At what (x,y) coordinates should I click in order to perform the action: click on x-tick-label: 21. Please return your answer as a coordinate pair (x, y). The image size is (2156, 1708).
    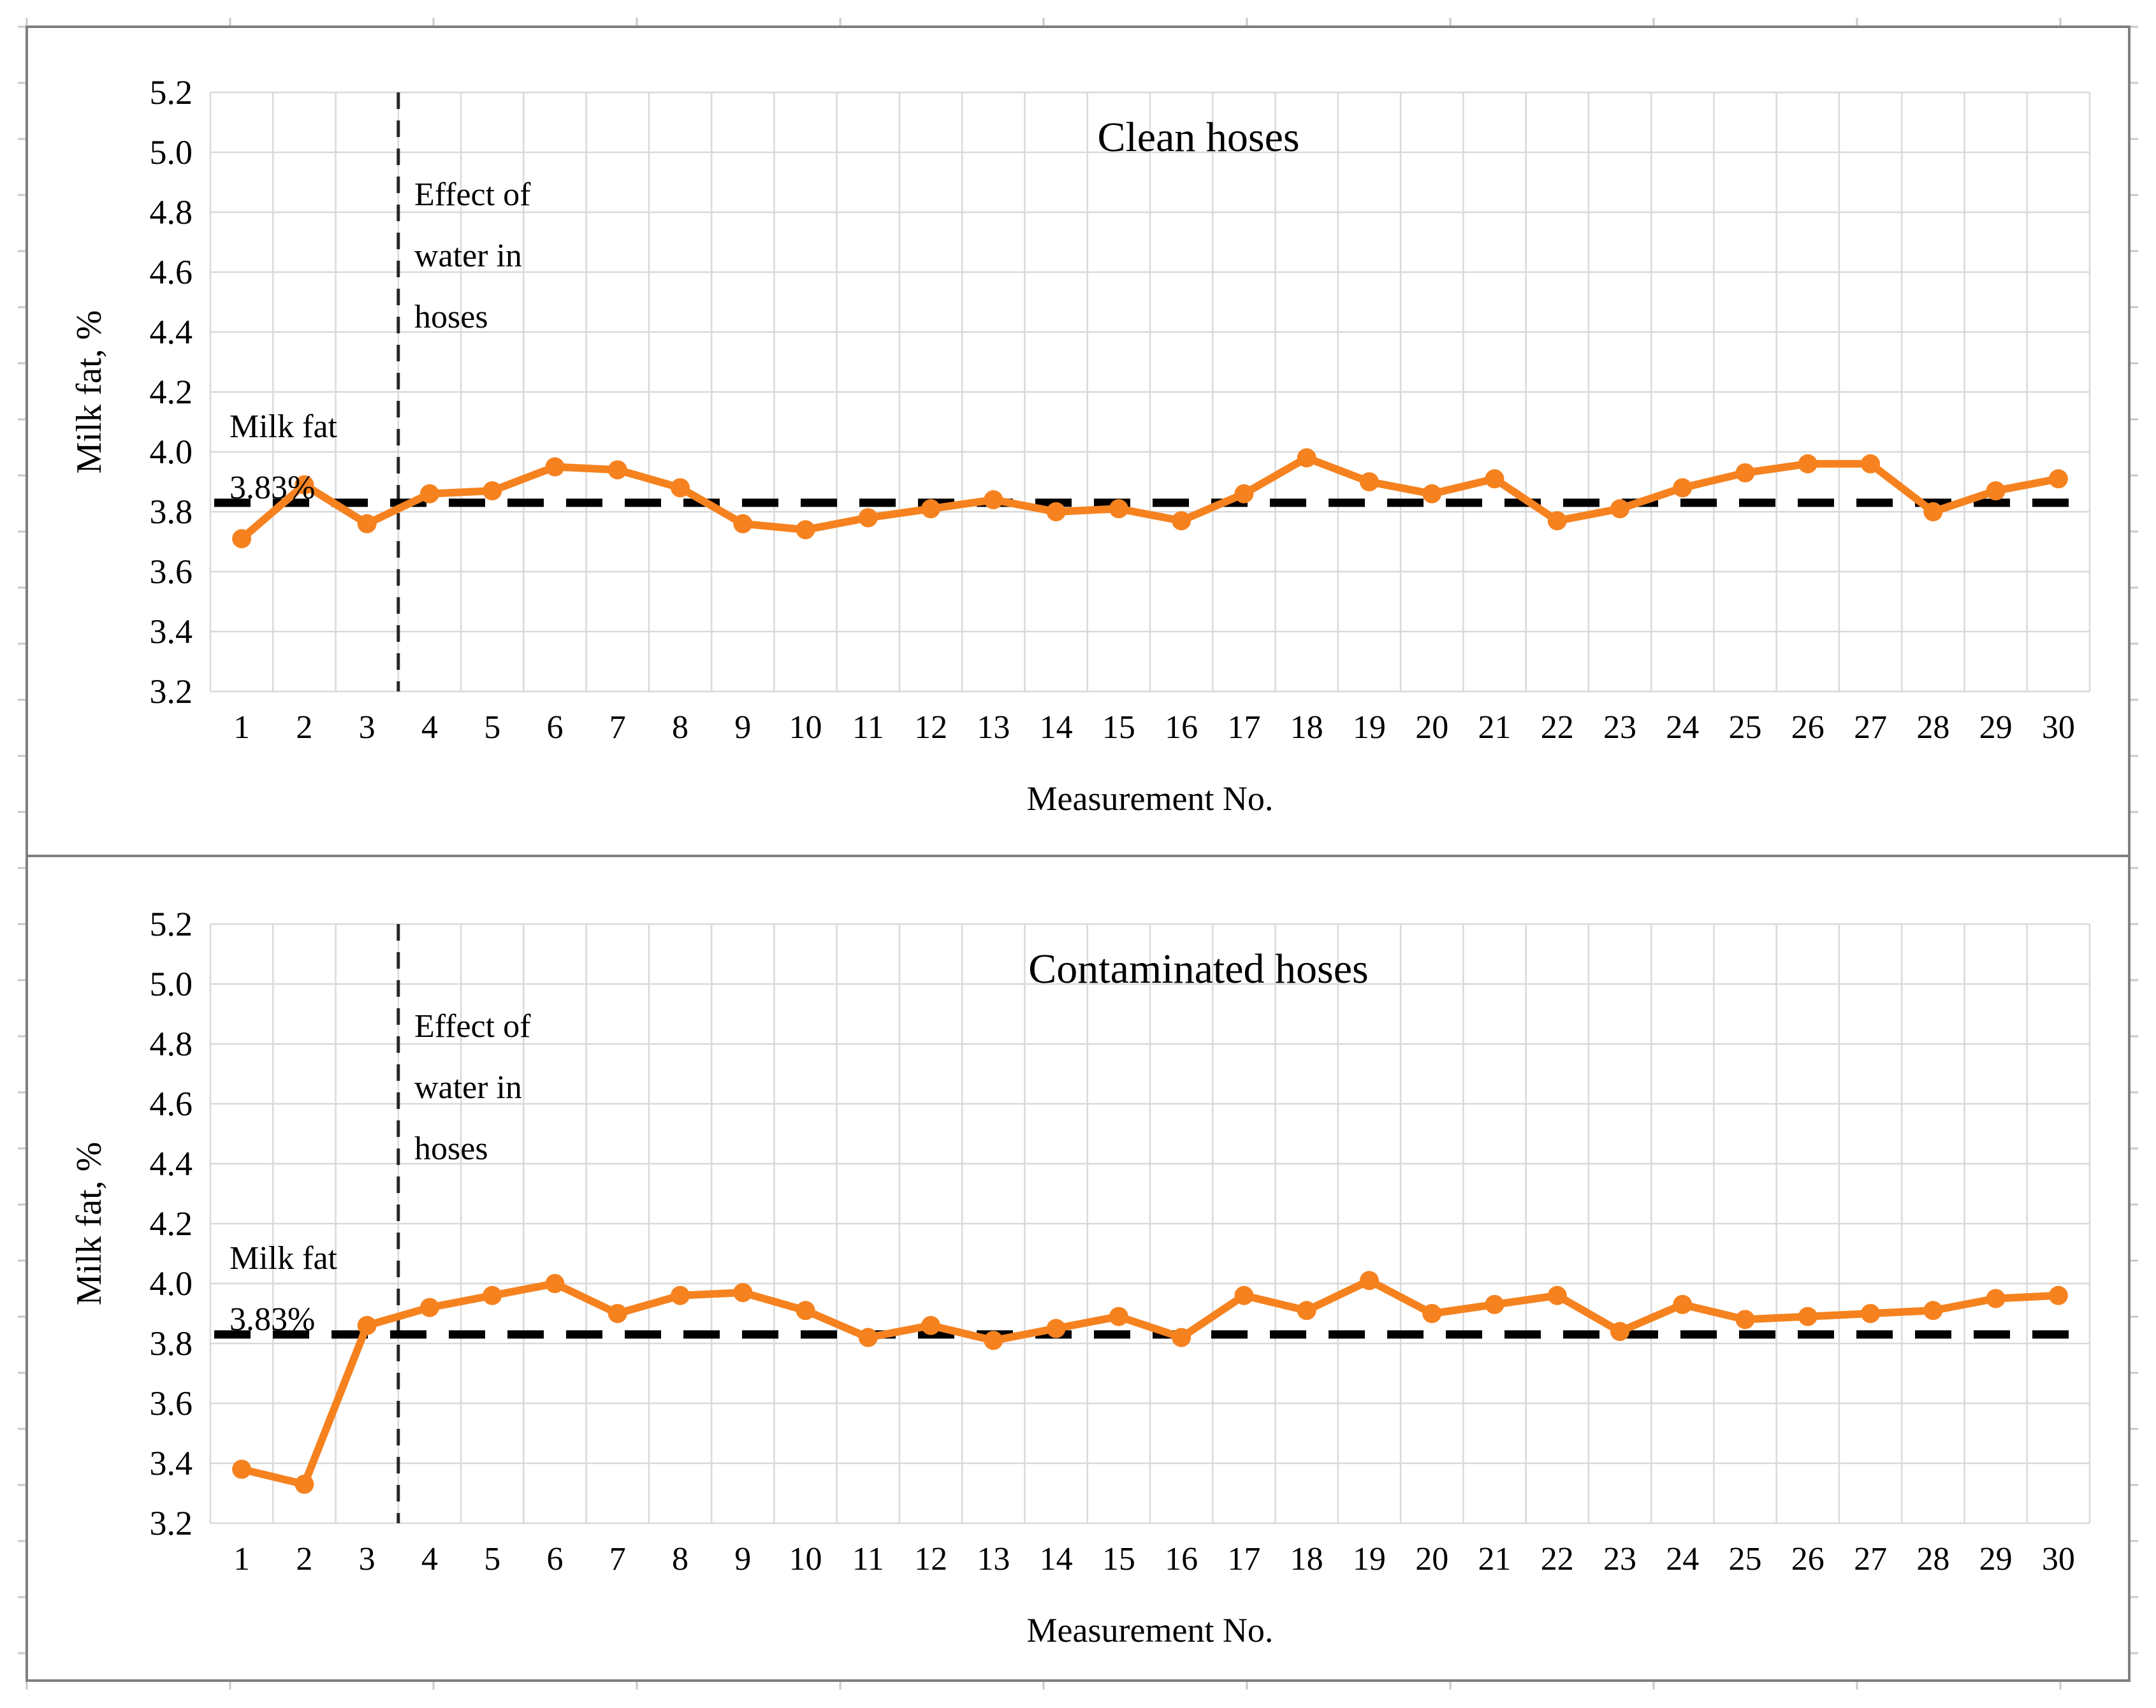
    Looking at the image, I should click on (1494, 727).